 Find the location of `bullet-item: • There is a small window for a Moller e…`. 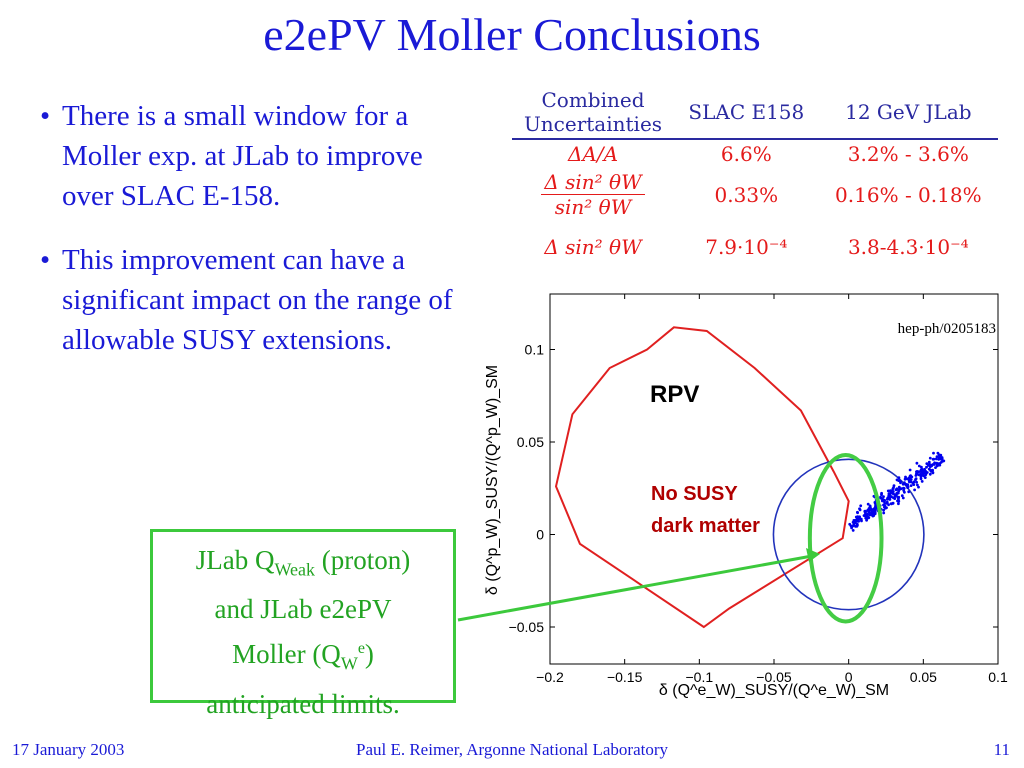

bullet-item: • There is a small window for a Moller e… is located at coordinates (250, 156).